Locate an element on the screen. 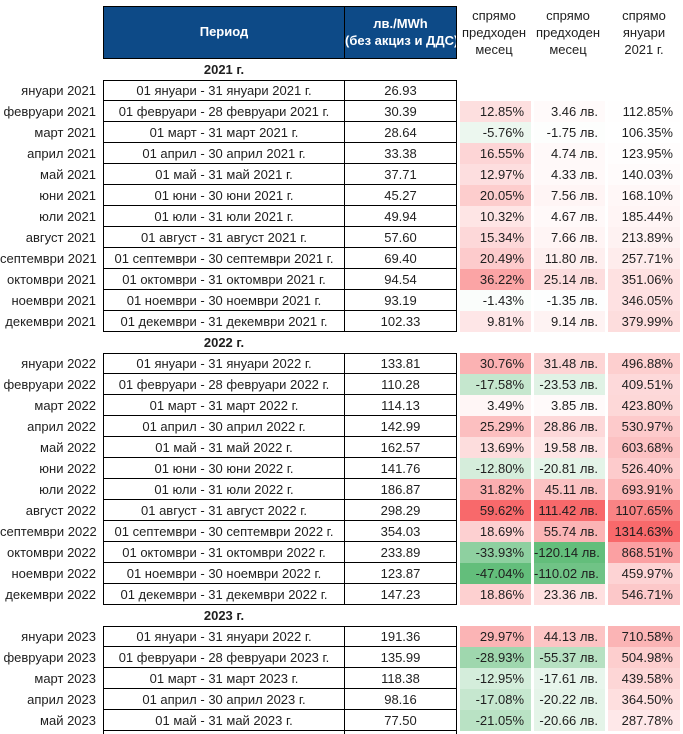  period-cell: 01 октомври - 31 октомври 2022 г. is located at coordinates (224, 552).